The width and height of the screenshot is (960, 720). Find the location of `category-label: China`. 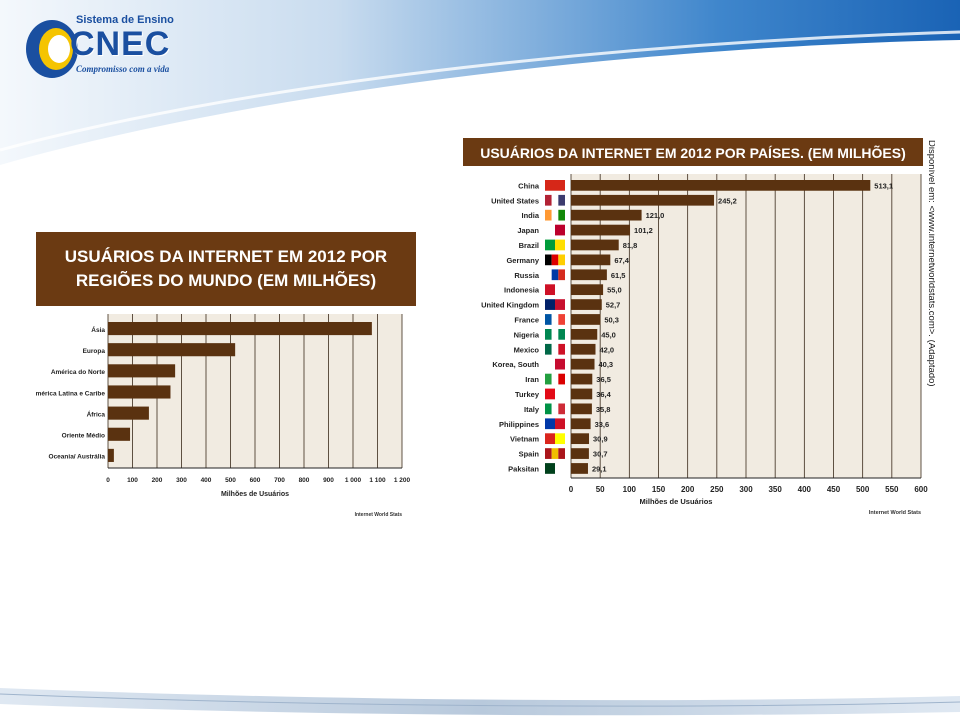

category-label: China is located at coordinates (529, 185).